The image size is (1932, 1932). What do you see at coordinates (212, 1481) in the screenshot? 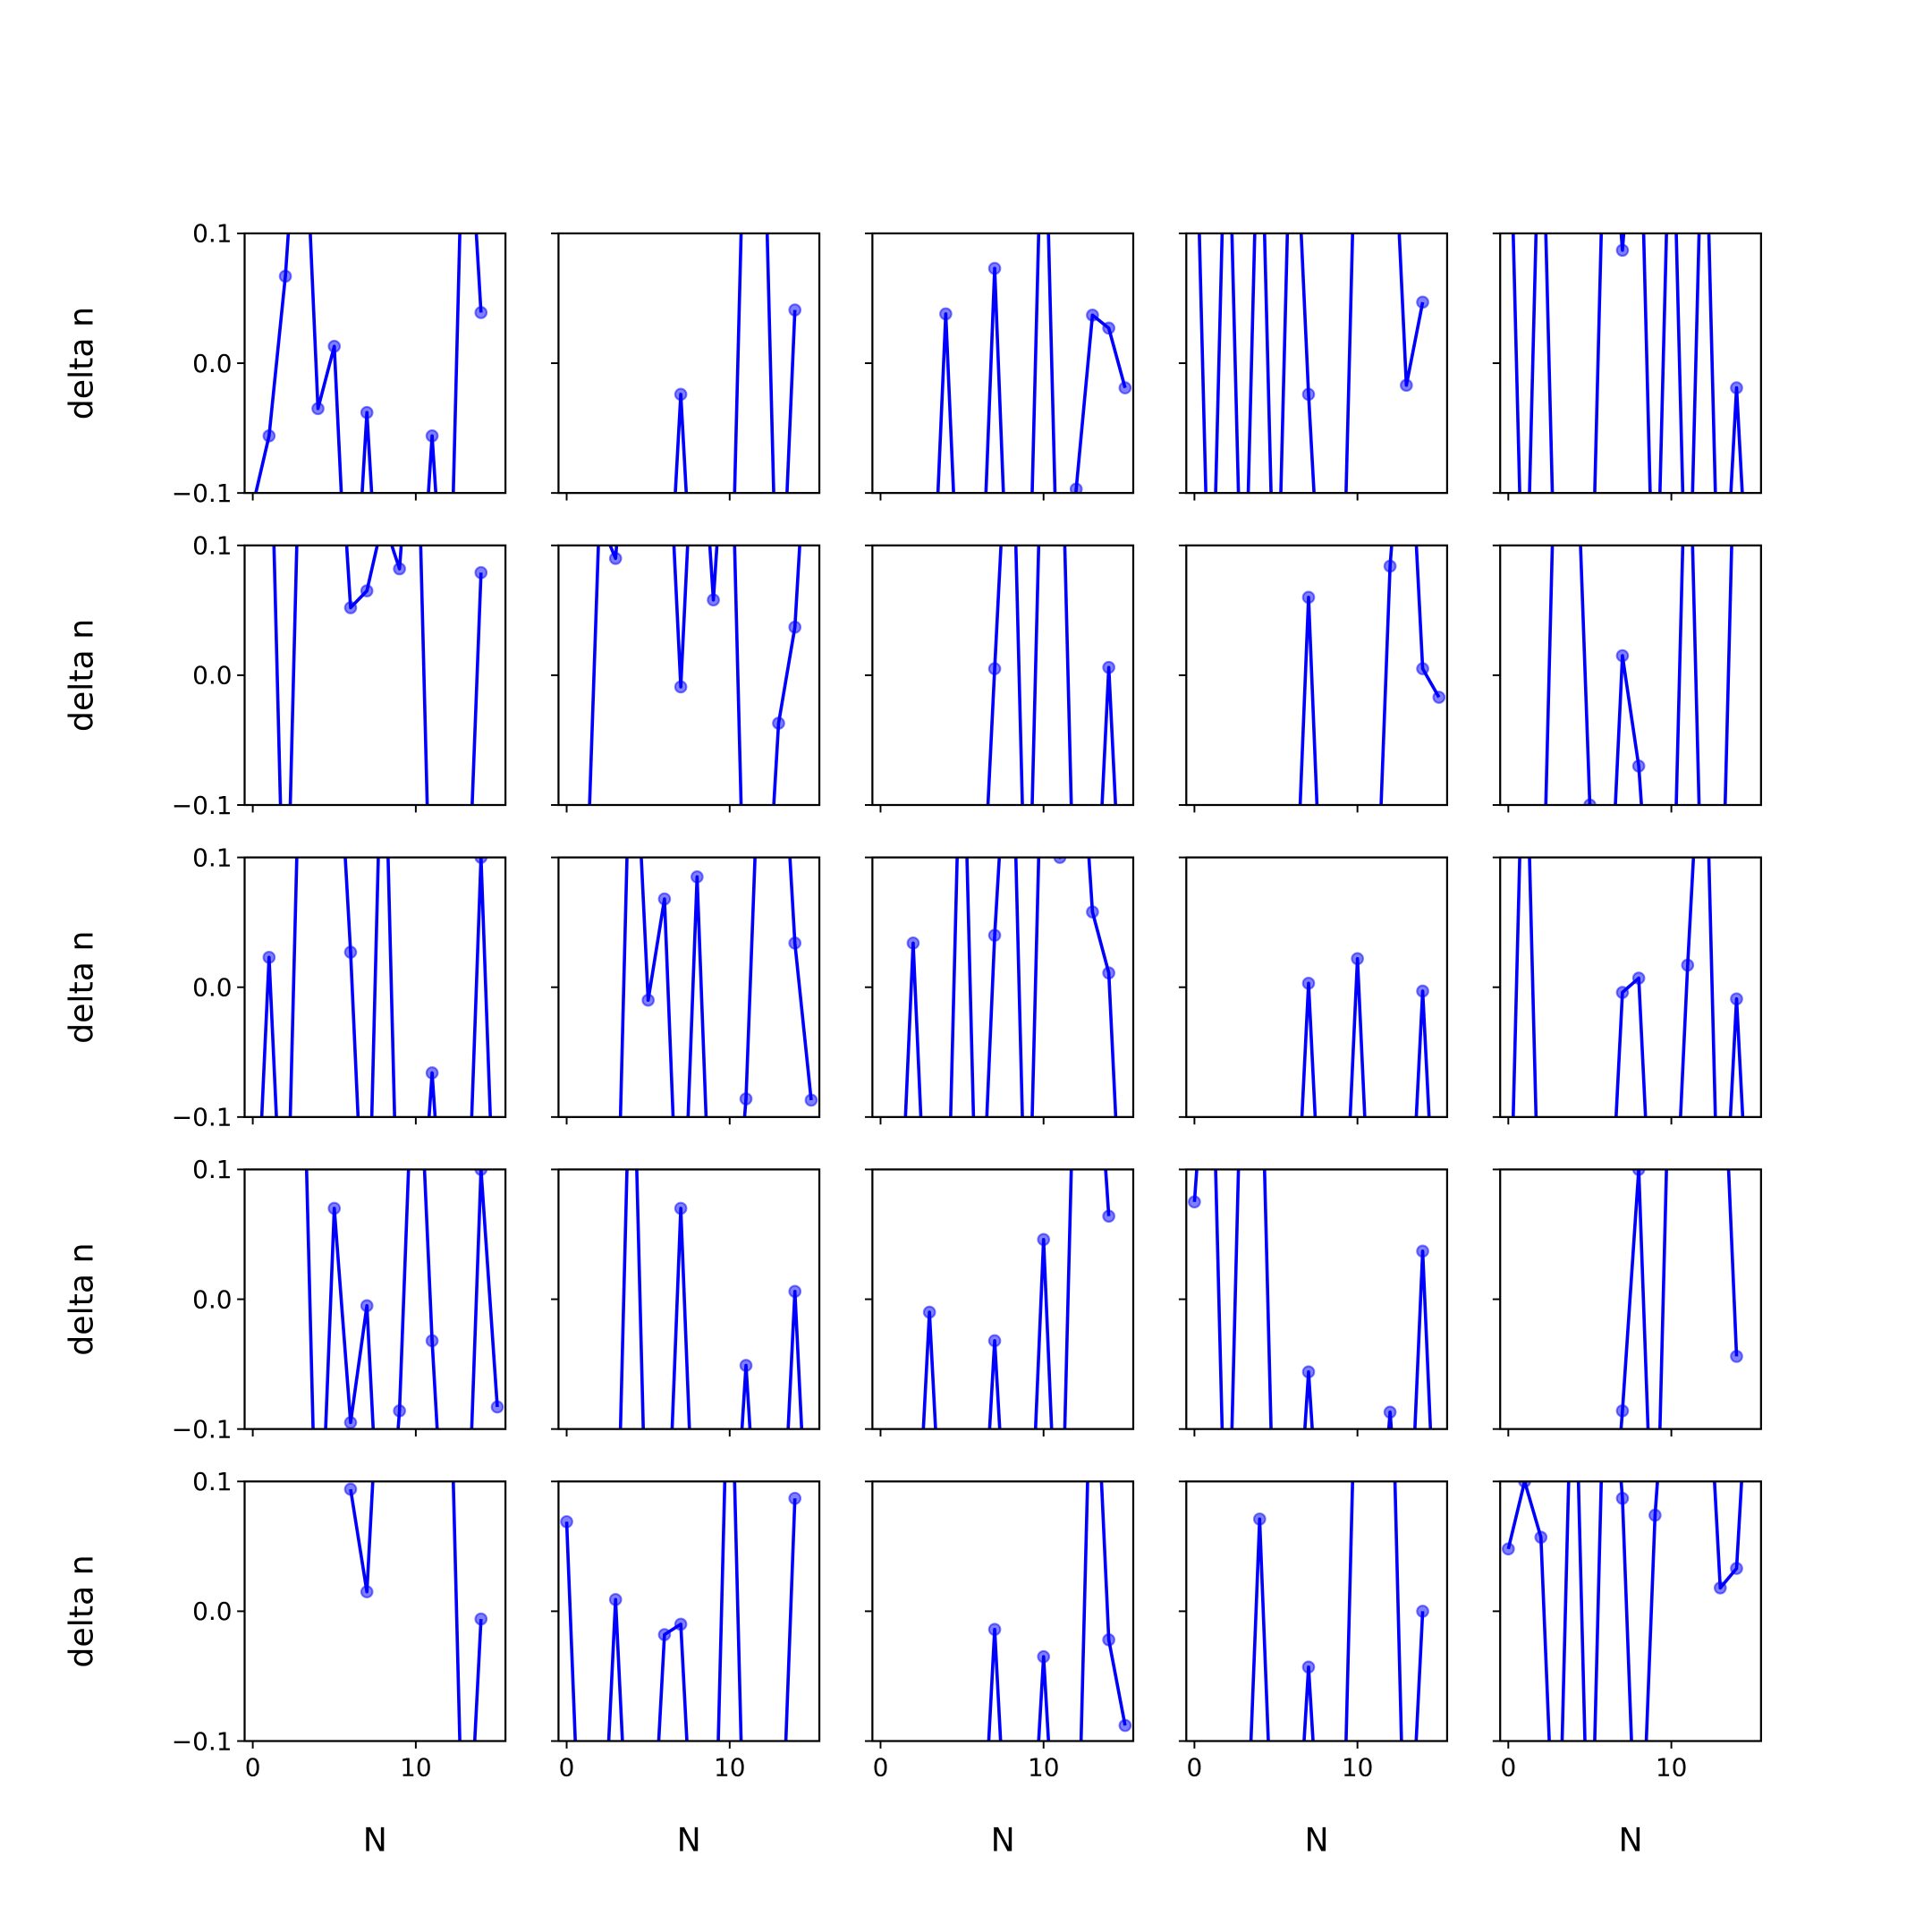
I see `y-tick-label: 0.1` at bounding box center [212, 1481].